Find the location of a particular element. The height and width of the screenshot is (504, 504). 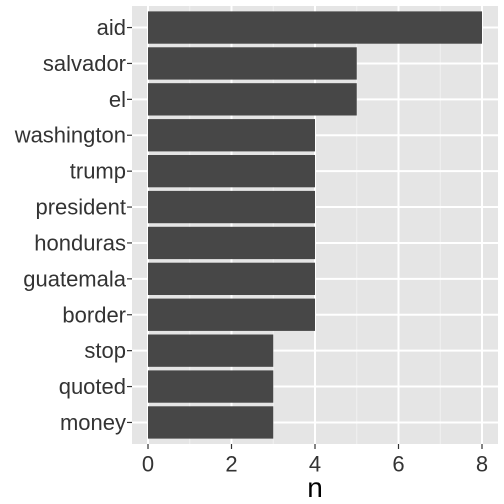

x-axis: 0 2 4 6 8 is located at coordinates (315, 460).